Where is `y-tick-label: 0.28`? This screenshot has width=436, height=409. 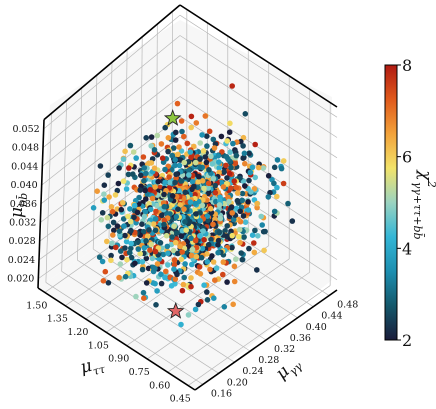 y-tick-label: 0.28 is located at coordinates (268, 360).